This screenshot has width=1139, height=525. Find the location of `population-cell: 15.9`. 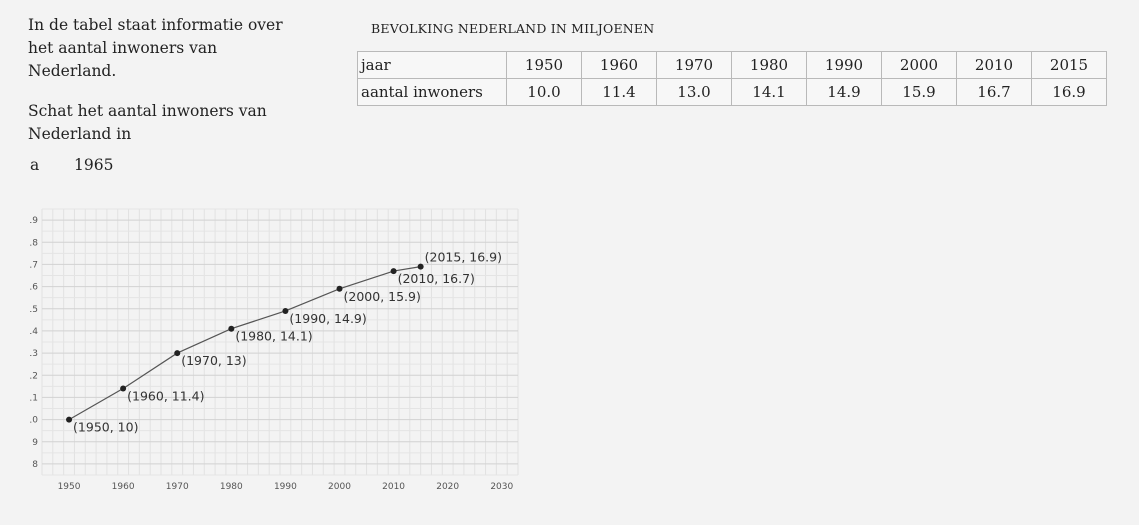

population-cell: 15.9 is located at coordinates (919, 92).